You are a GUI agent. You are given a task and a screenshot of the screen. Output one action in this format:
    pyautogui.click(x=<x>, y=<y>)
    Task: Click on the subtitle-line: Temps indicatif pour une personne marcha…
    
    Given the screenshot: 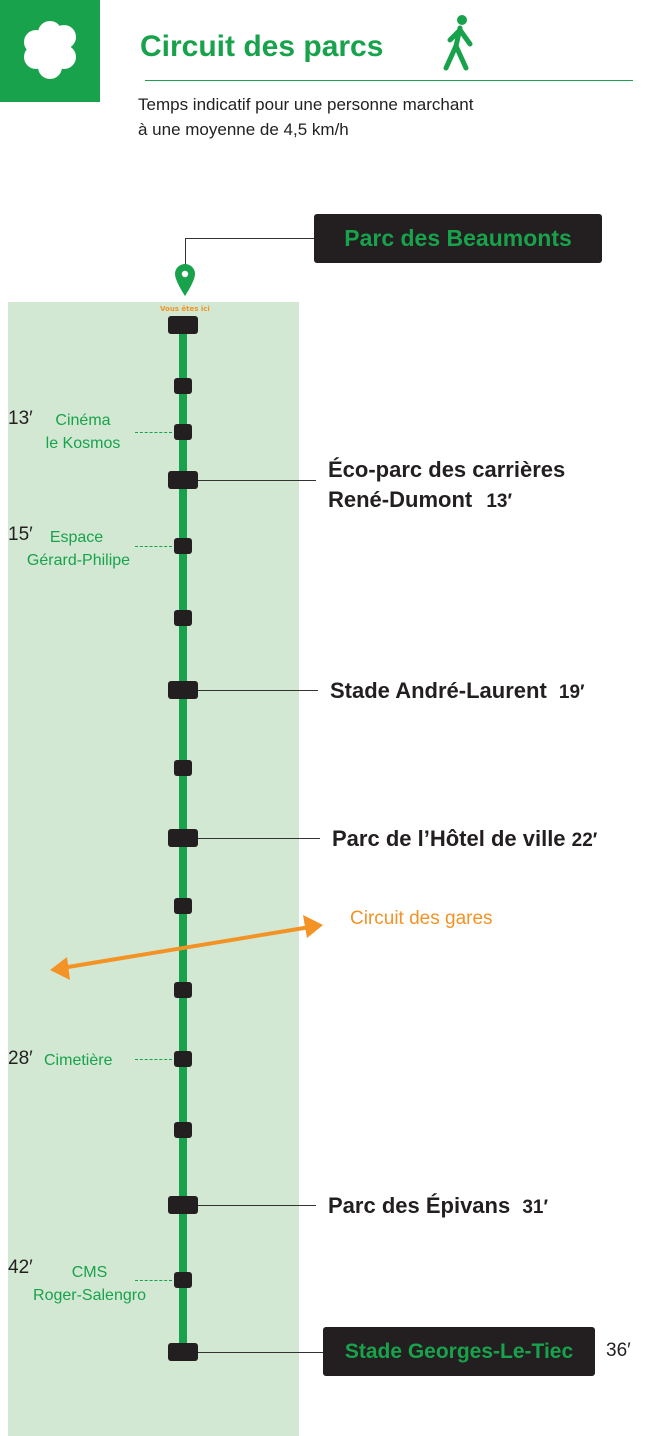 What is the action you would take?
    pyautogui.click(x=306, y=104)
    